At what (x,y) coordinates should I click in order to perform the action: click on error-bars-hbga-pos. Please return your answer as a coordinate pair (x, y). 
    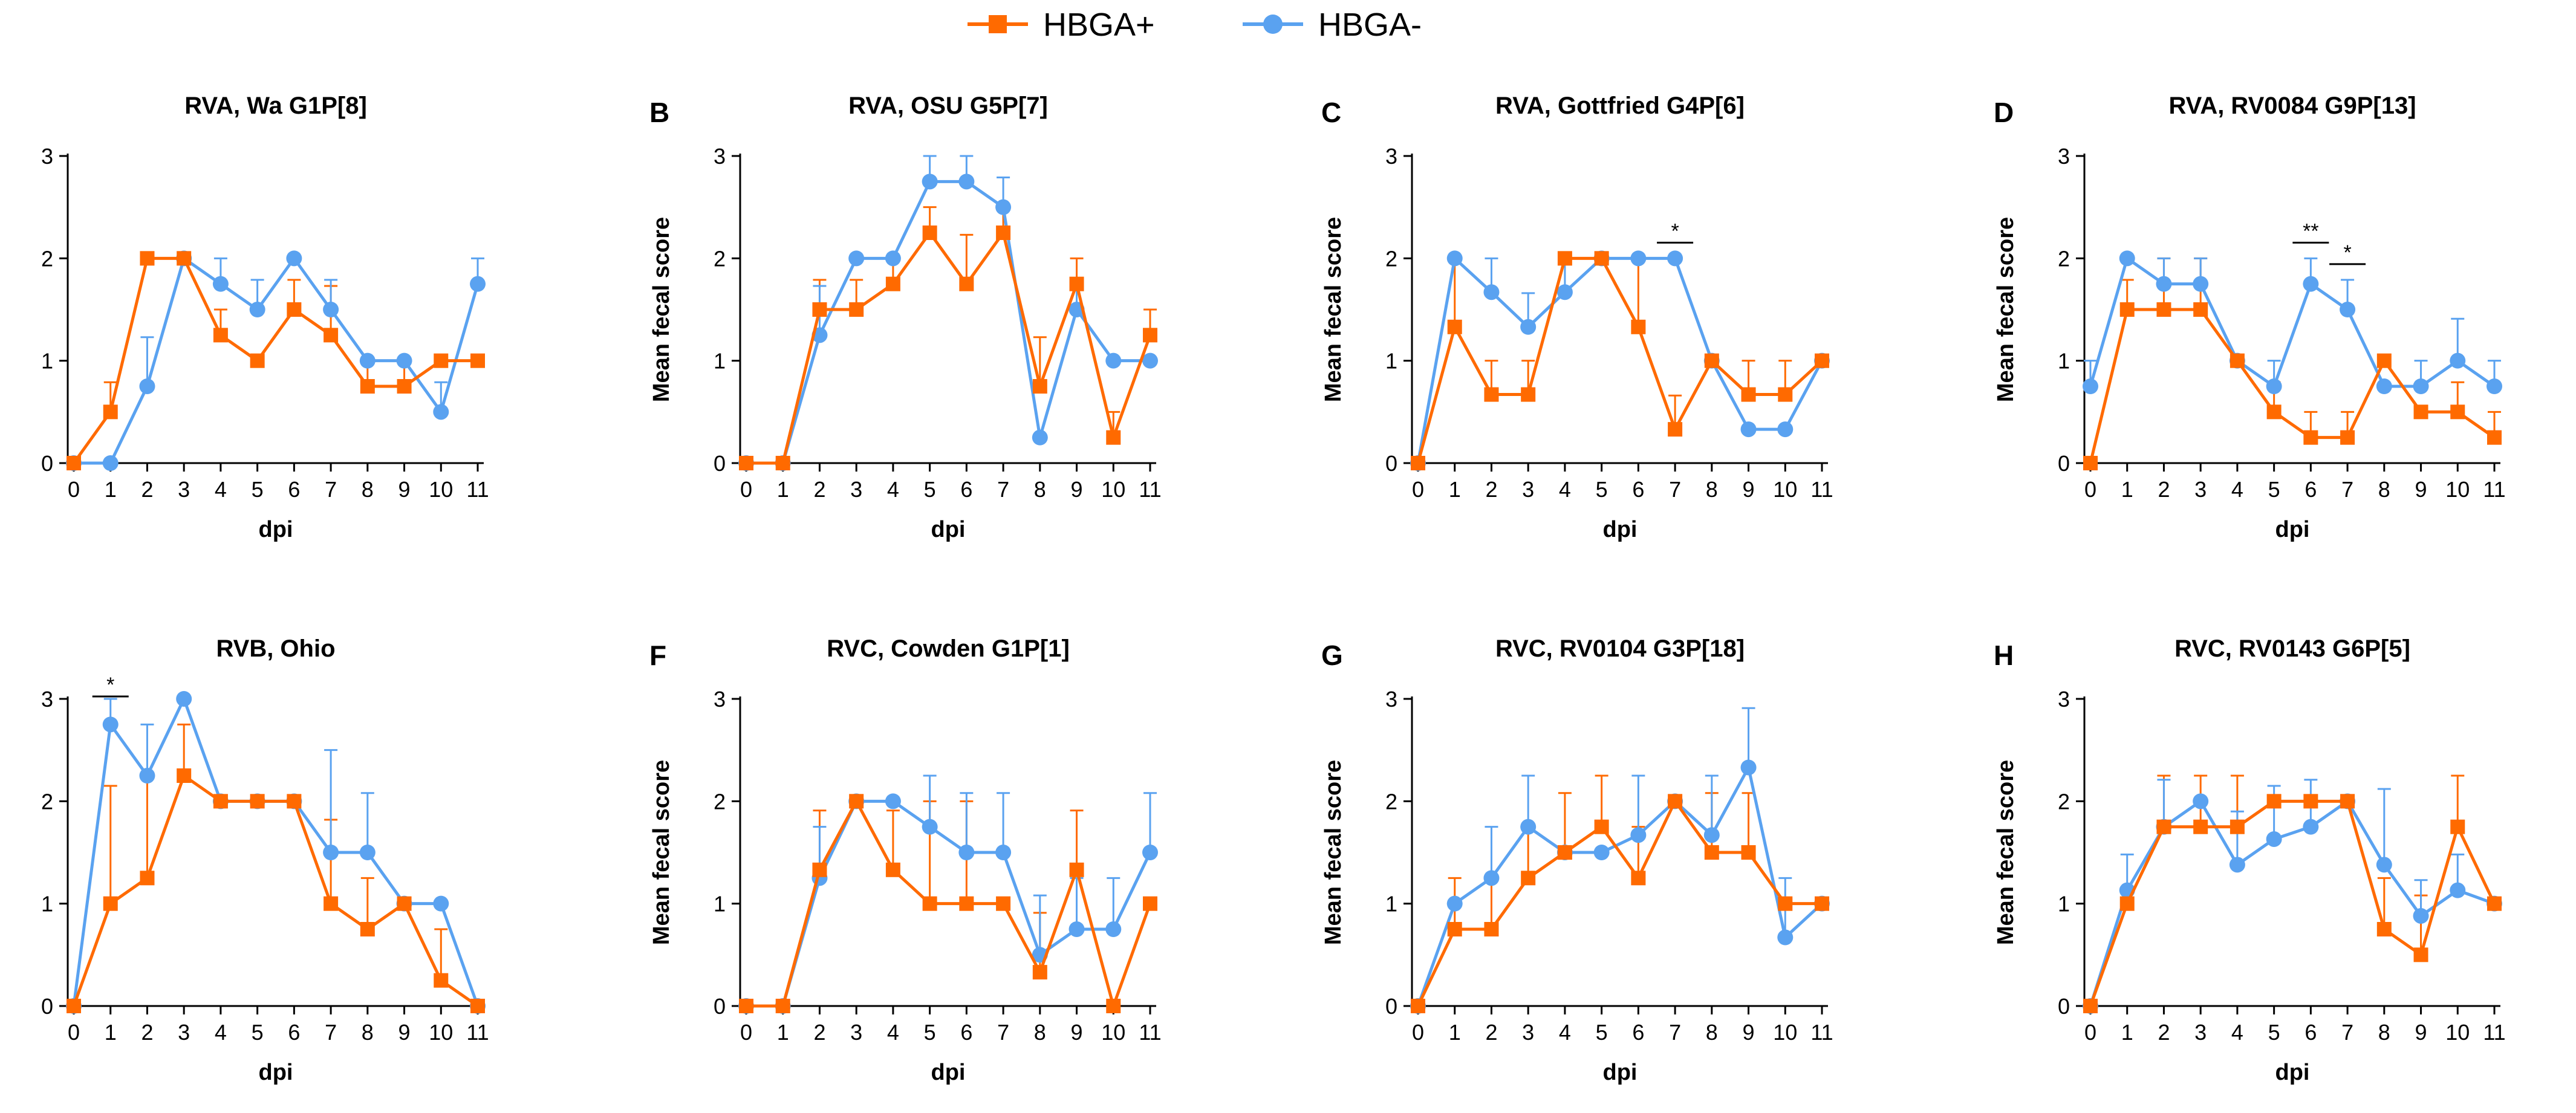
    Looking at the image, I should click on (949, 886).